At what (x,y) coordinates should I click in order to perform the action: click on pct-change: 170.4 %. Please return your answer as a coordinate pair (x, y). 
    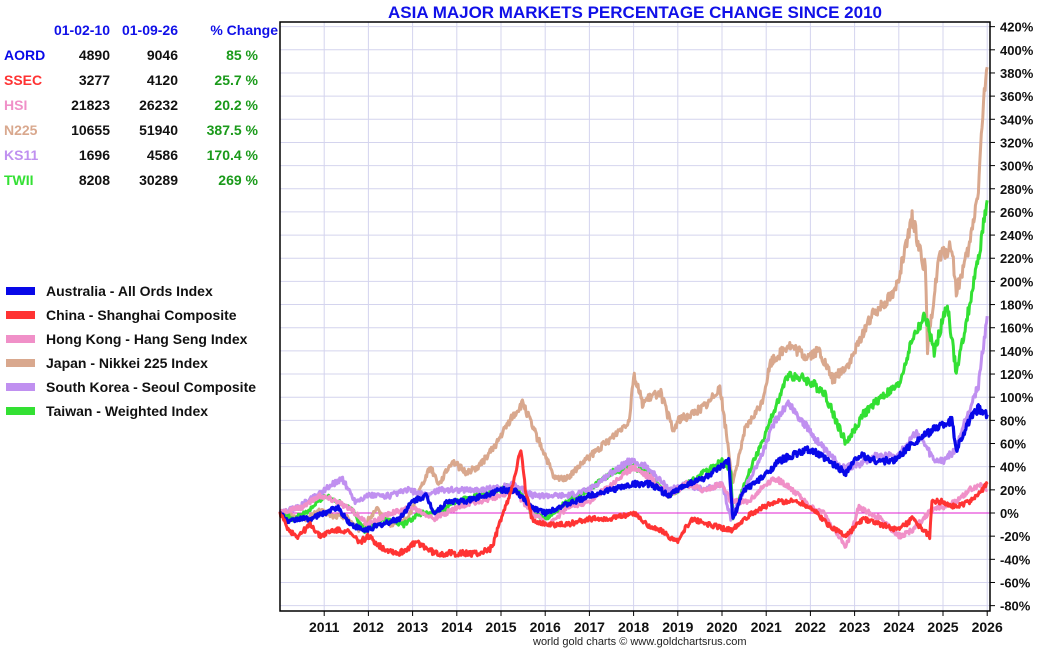
    Looking at the image, I should click on (232, 155).